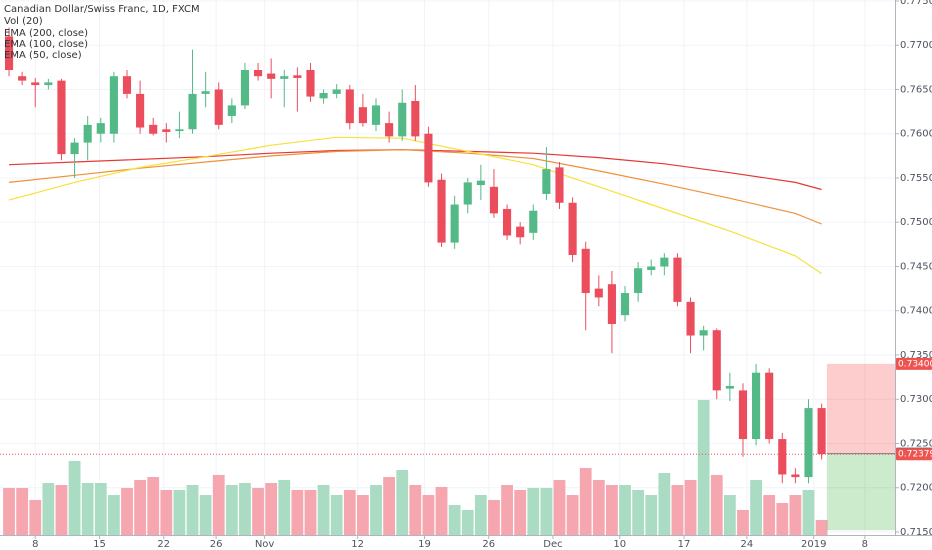 The height and width of the screenshot is (550, 932). I want to click on x-tick-label: 17, so click(684, 544).